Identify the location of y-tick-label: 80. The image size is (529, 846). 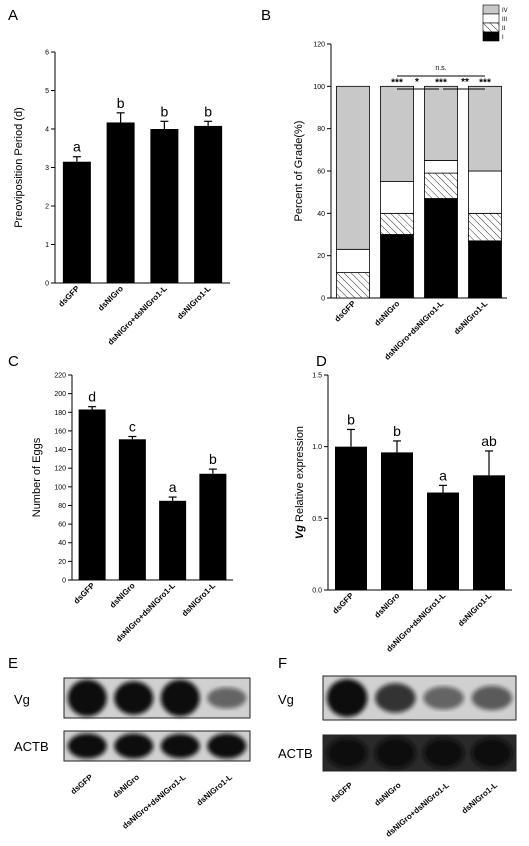
(62, 506).